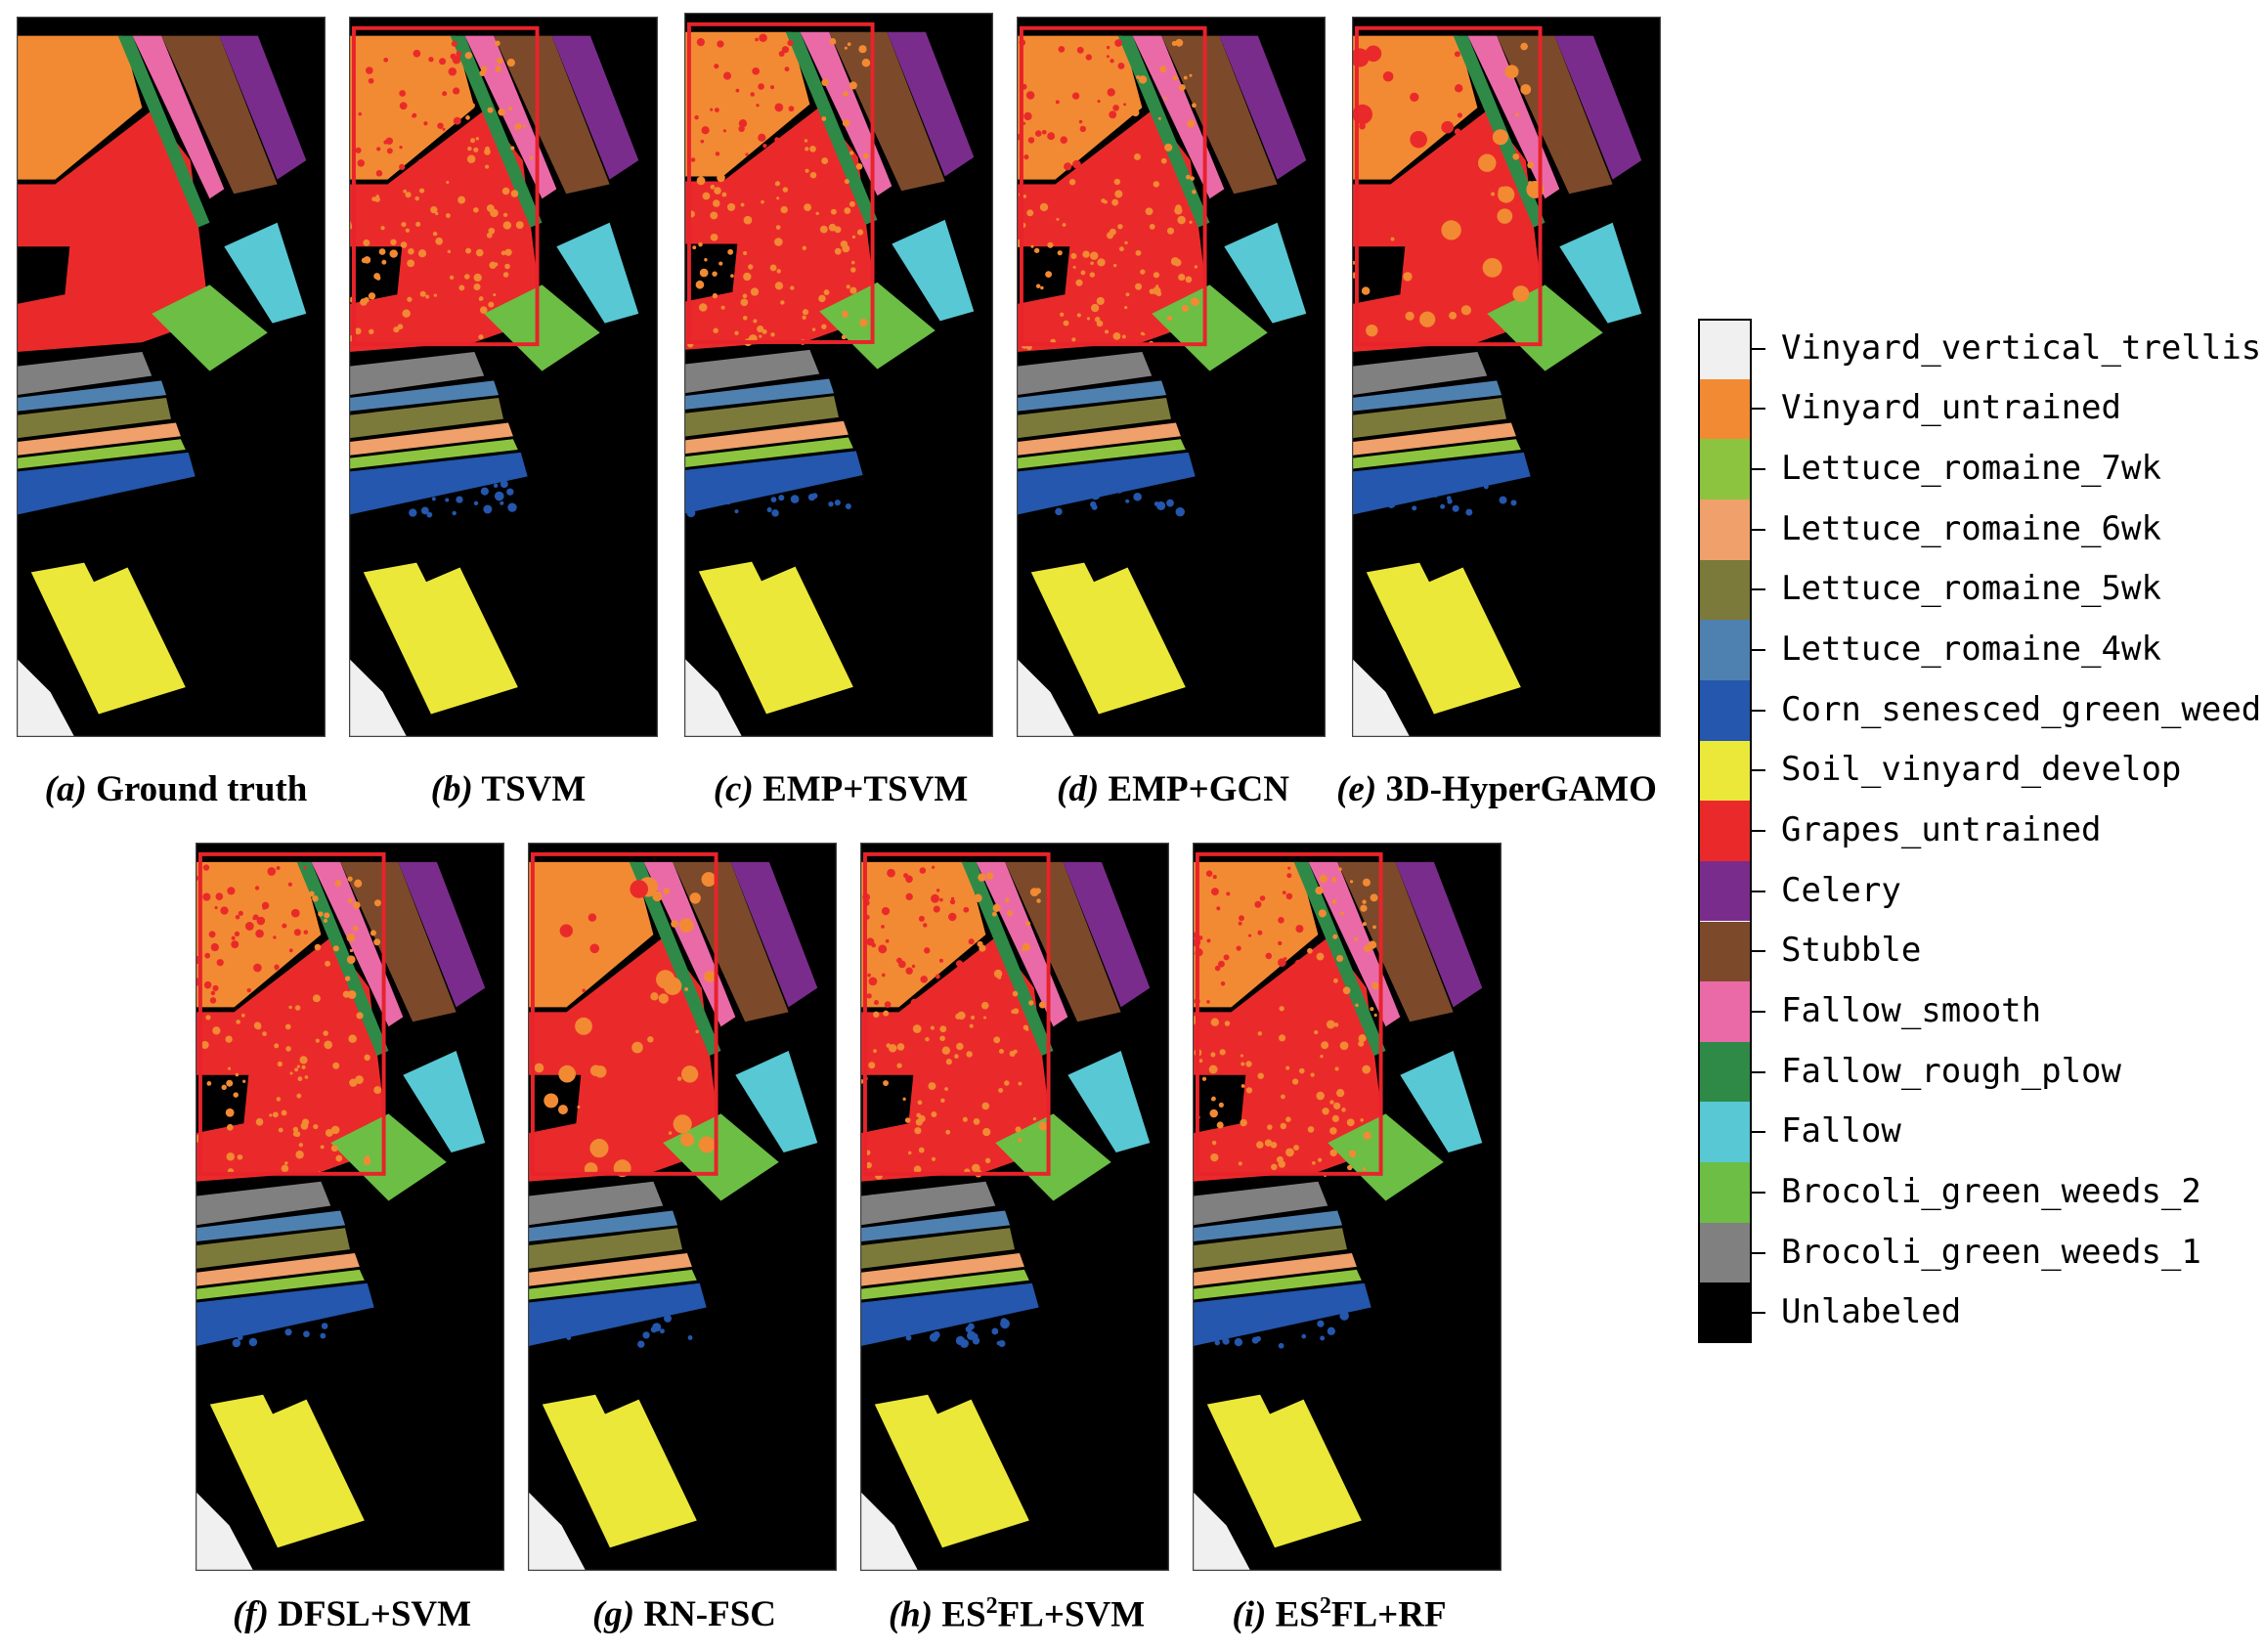 This screenshot has width=2264, height=1652. Describe the element at coordinates (46, 697) in the screenshot. I see `region-vinyard-vertical-trellis` at that location.